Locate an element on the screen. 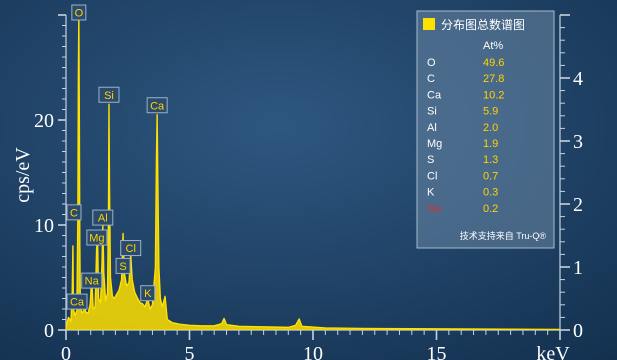 This screenshot has height=360, width=617. legend-value: 10.2 is located at coordinates (493, 95).